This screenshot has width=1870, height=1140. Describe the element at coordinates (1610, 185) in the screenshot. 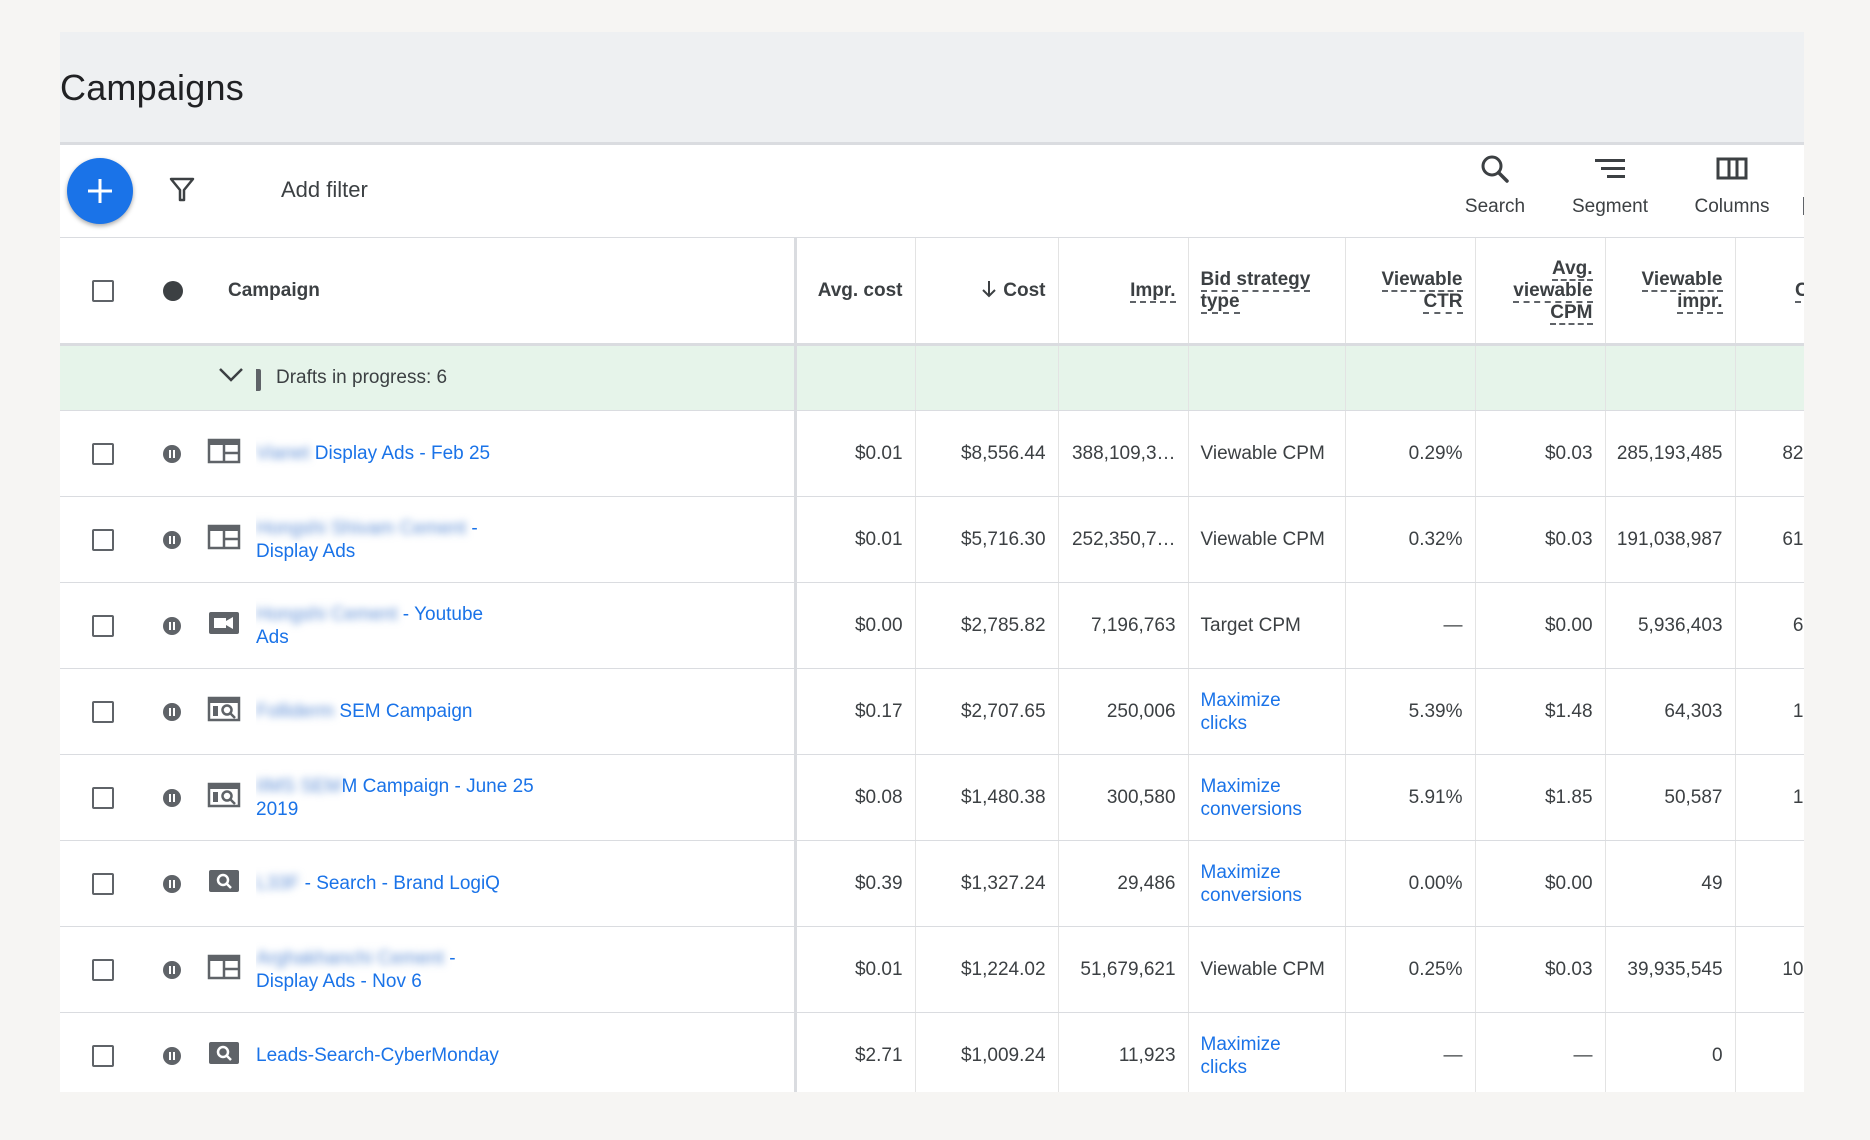

I see `segment-button: Segment` at that location.